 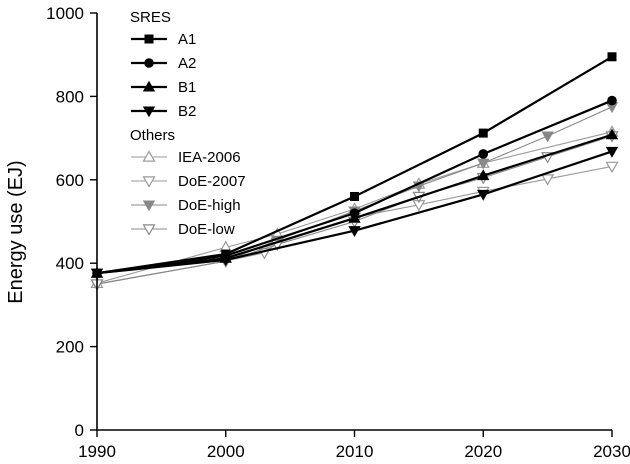 What do you see at coordinates (70, 96) in the screenshot?
I see `y-tick-label: 800` at bounding box center [70, 96].